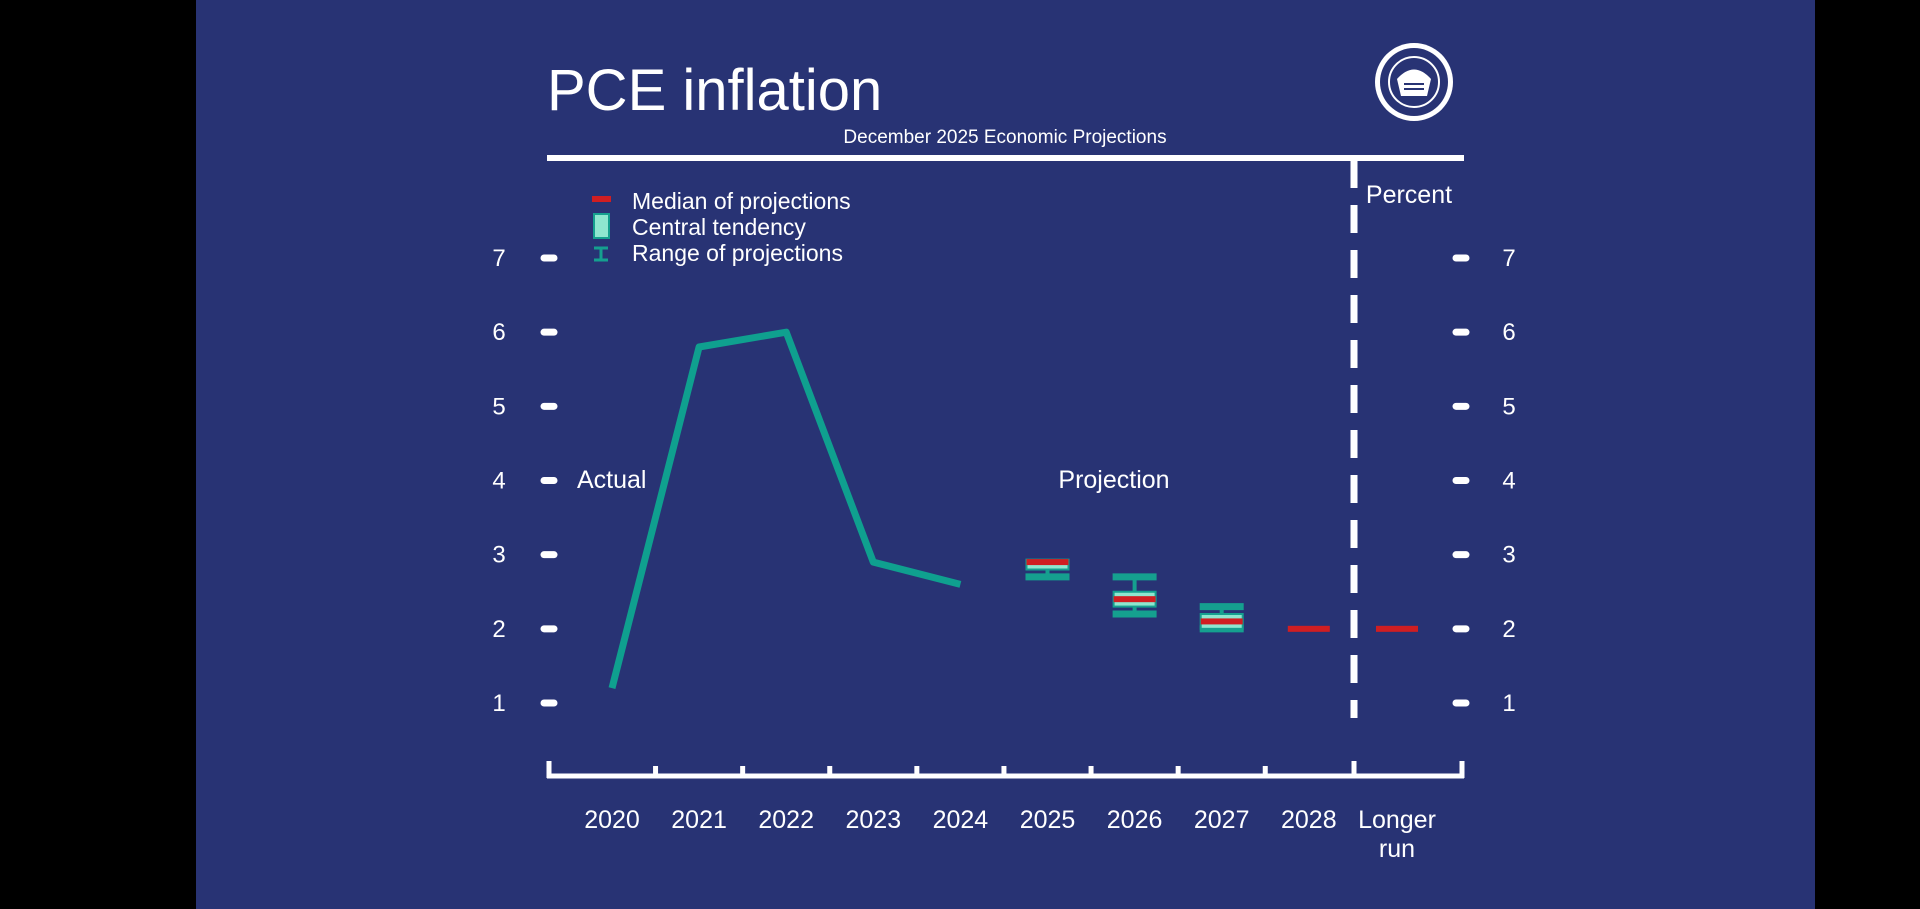  I want to click on actual-series, so click(785, 509).